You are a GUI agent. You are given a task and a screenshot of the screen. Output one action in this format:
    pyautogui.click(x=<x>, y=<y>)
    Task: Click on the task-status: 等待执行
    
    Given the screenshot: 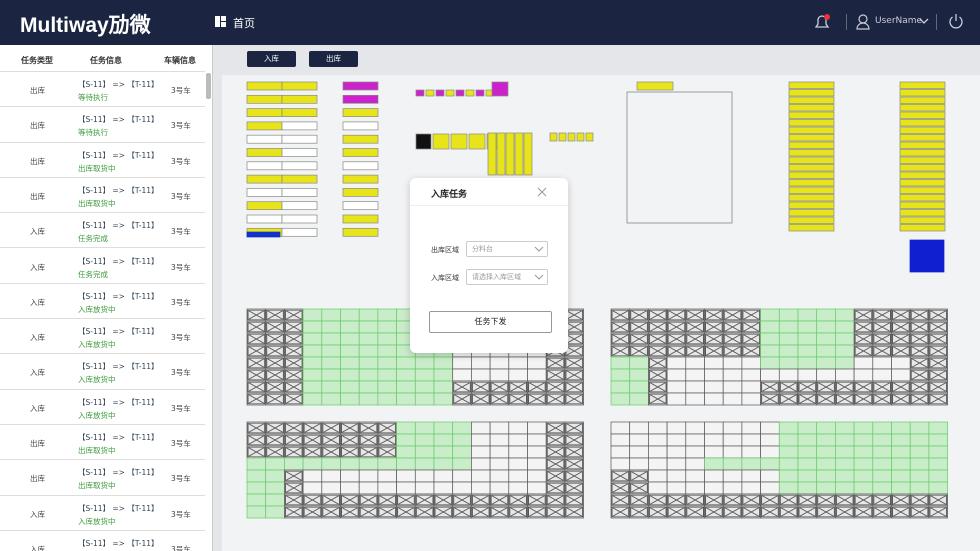 What is the action you would take?
    pyautogui.click(x=93, y=97)
    